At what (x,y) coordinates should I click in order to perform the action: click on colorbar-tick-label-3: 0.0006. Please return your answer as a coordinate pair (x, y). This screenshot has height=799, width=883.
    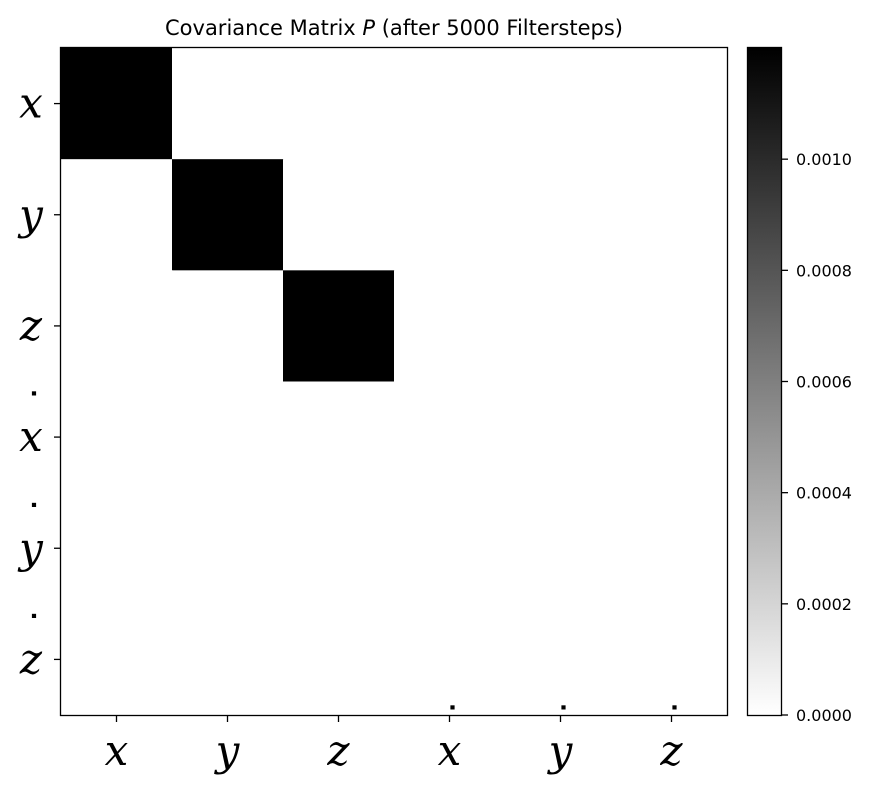
    Looking at the image, I should click on (824, 382).